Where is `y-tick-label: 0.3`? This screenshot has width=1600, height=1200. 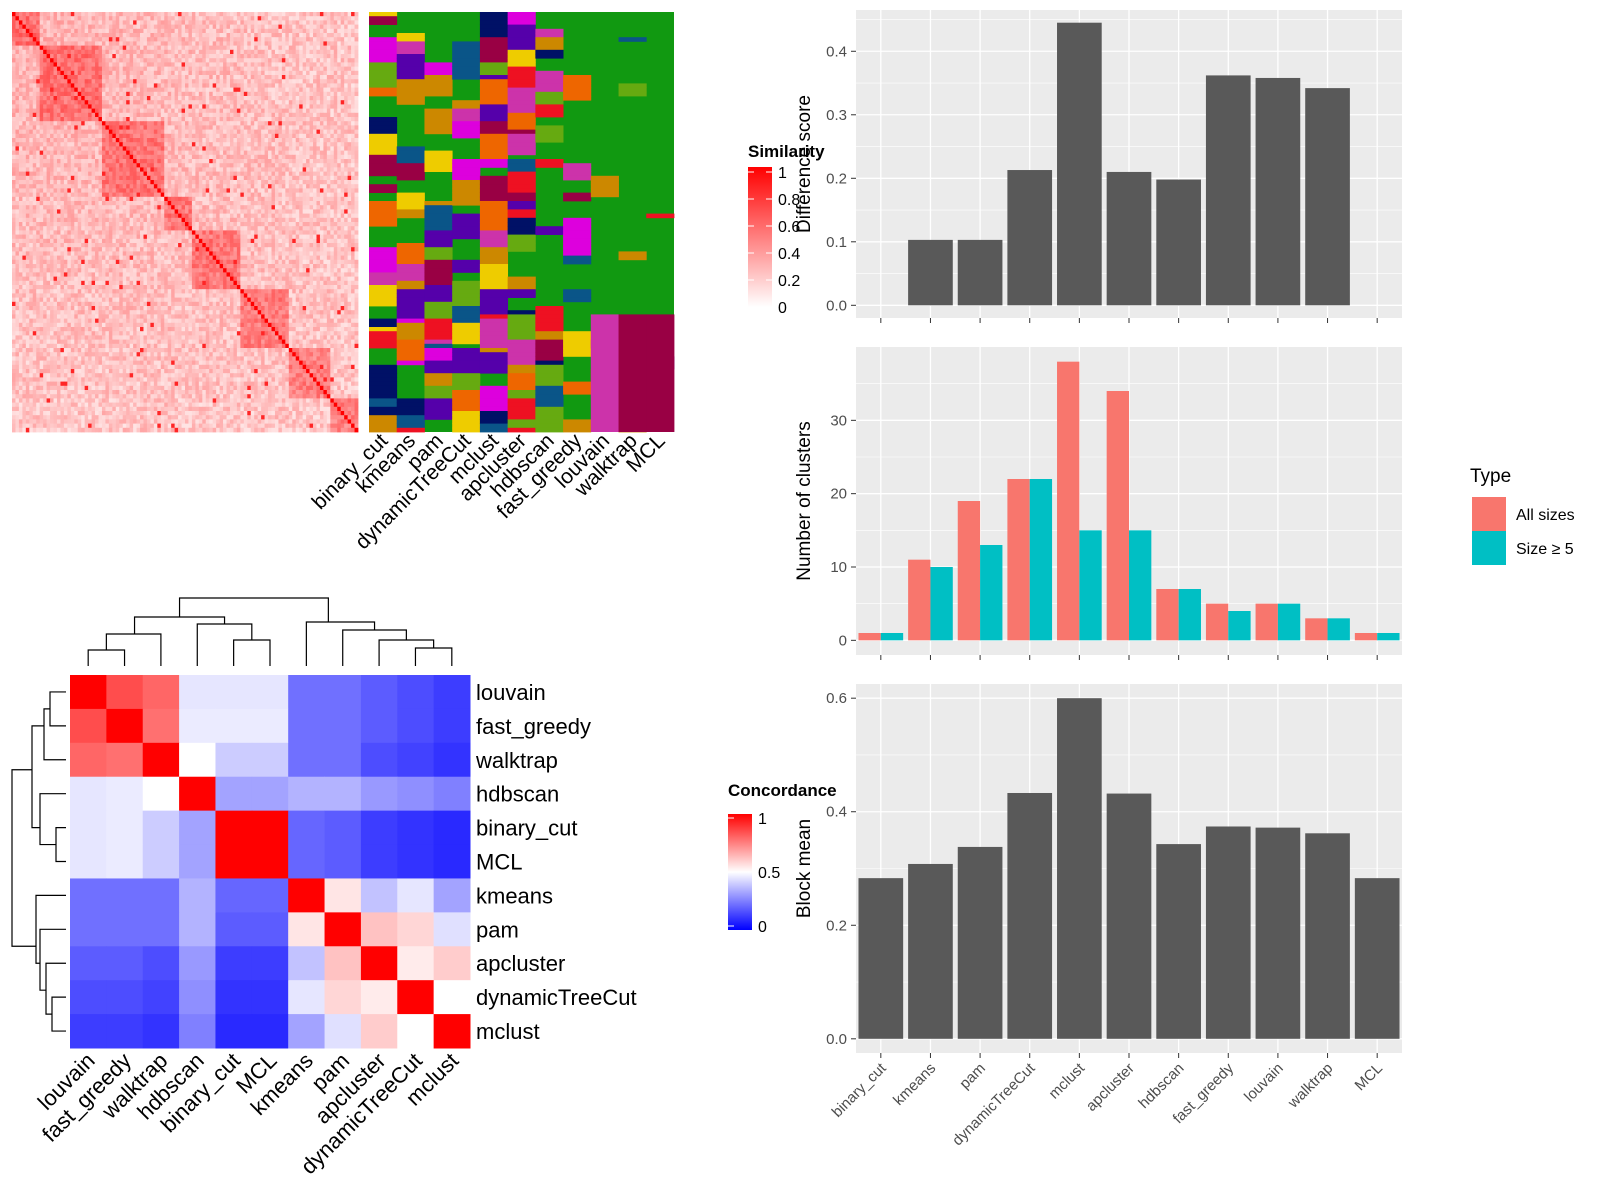
y-tick-label: 0.3 is located at coordinates (836, 115).